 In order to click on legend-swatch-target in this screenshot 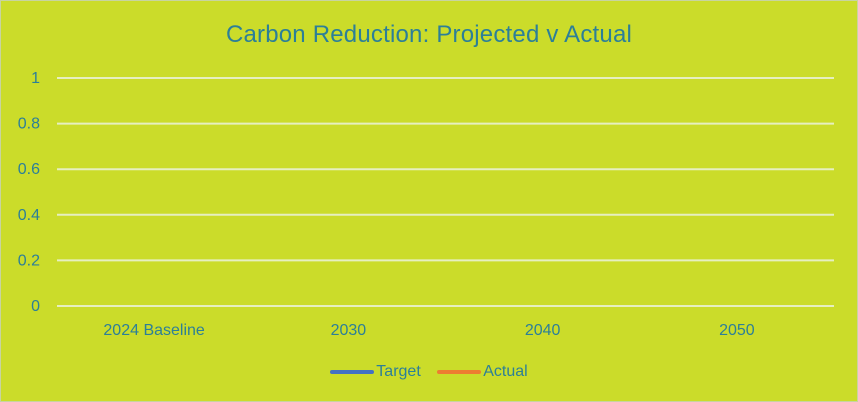, I will do `click(352, 372)`.